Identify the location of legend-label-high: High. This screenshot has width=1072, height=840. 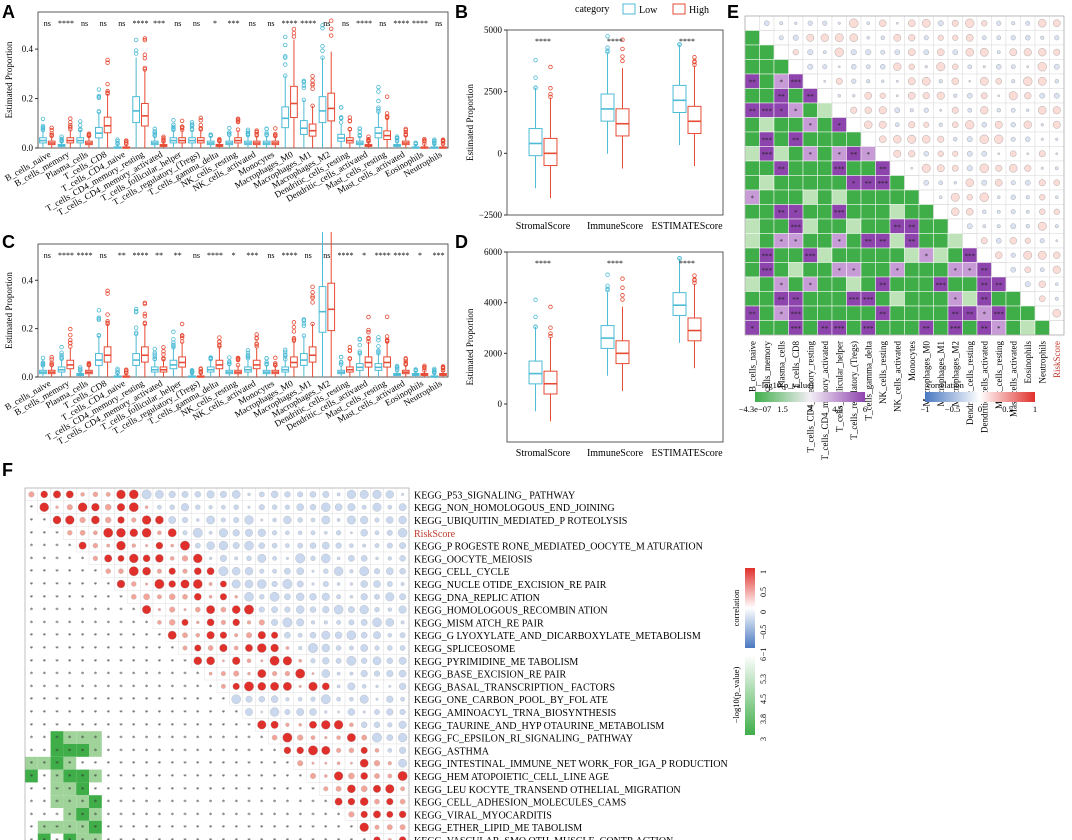
(699, 10).